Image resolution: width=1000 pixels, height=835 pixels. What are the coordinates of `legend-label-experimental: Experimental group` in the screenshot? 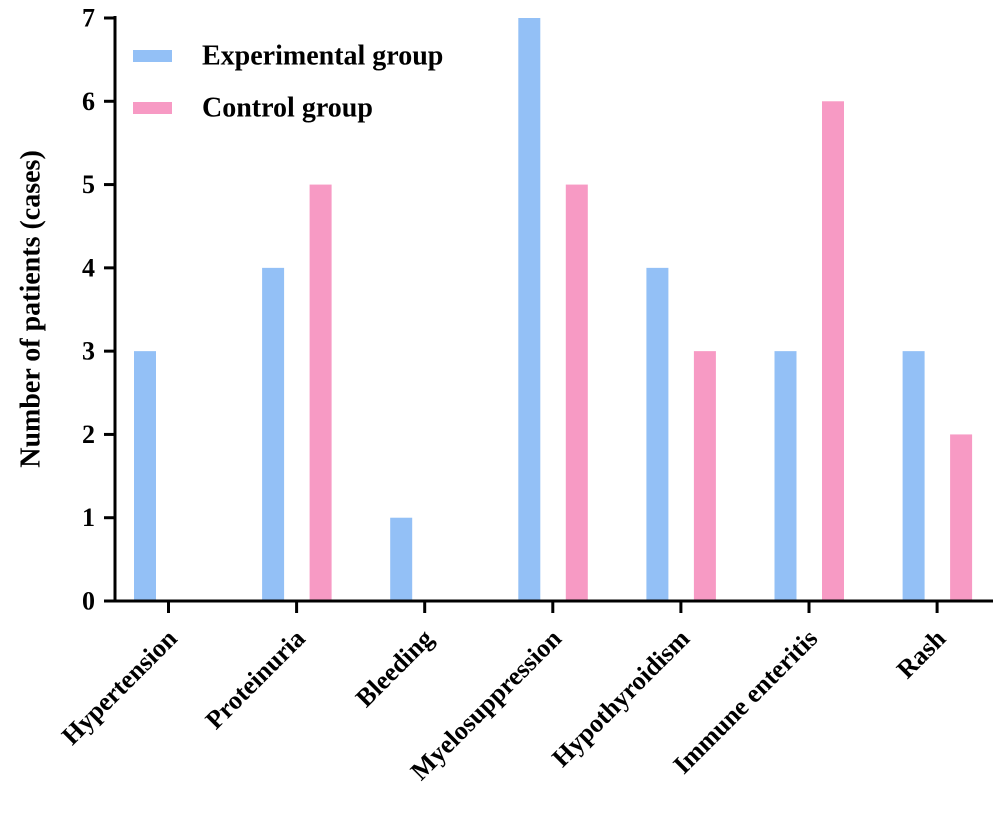 It's located at (322, 56).